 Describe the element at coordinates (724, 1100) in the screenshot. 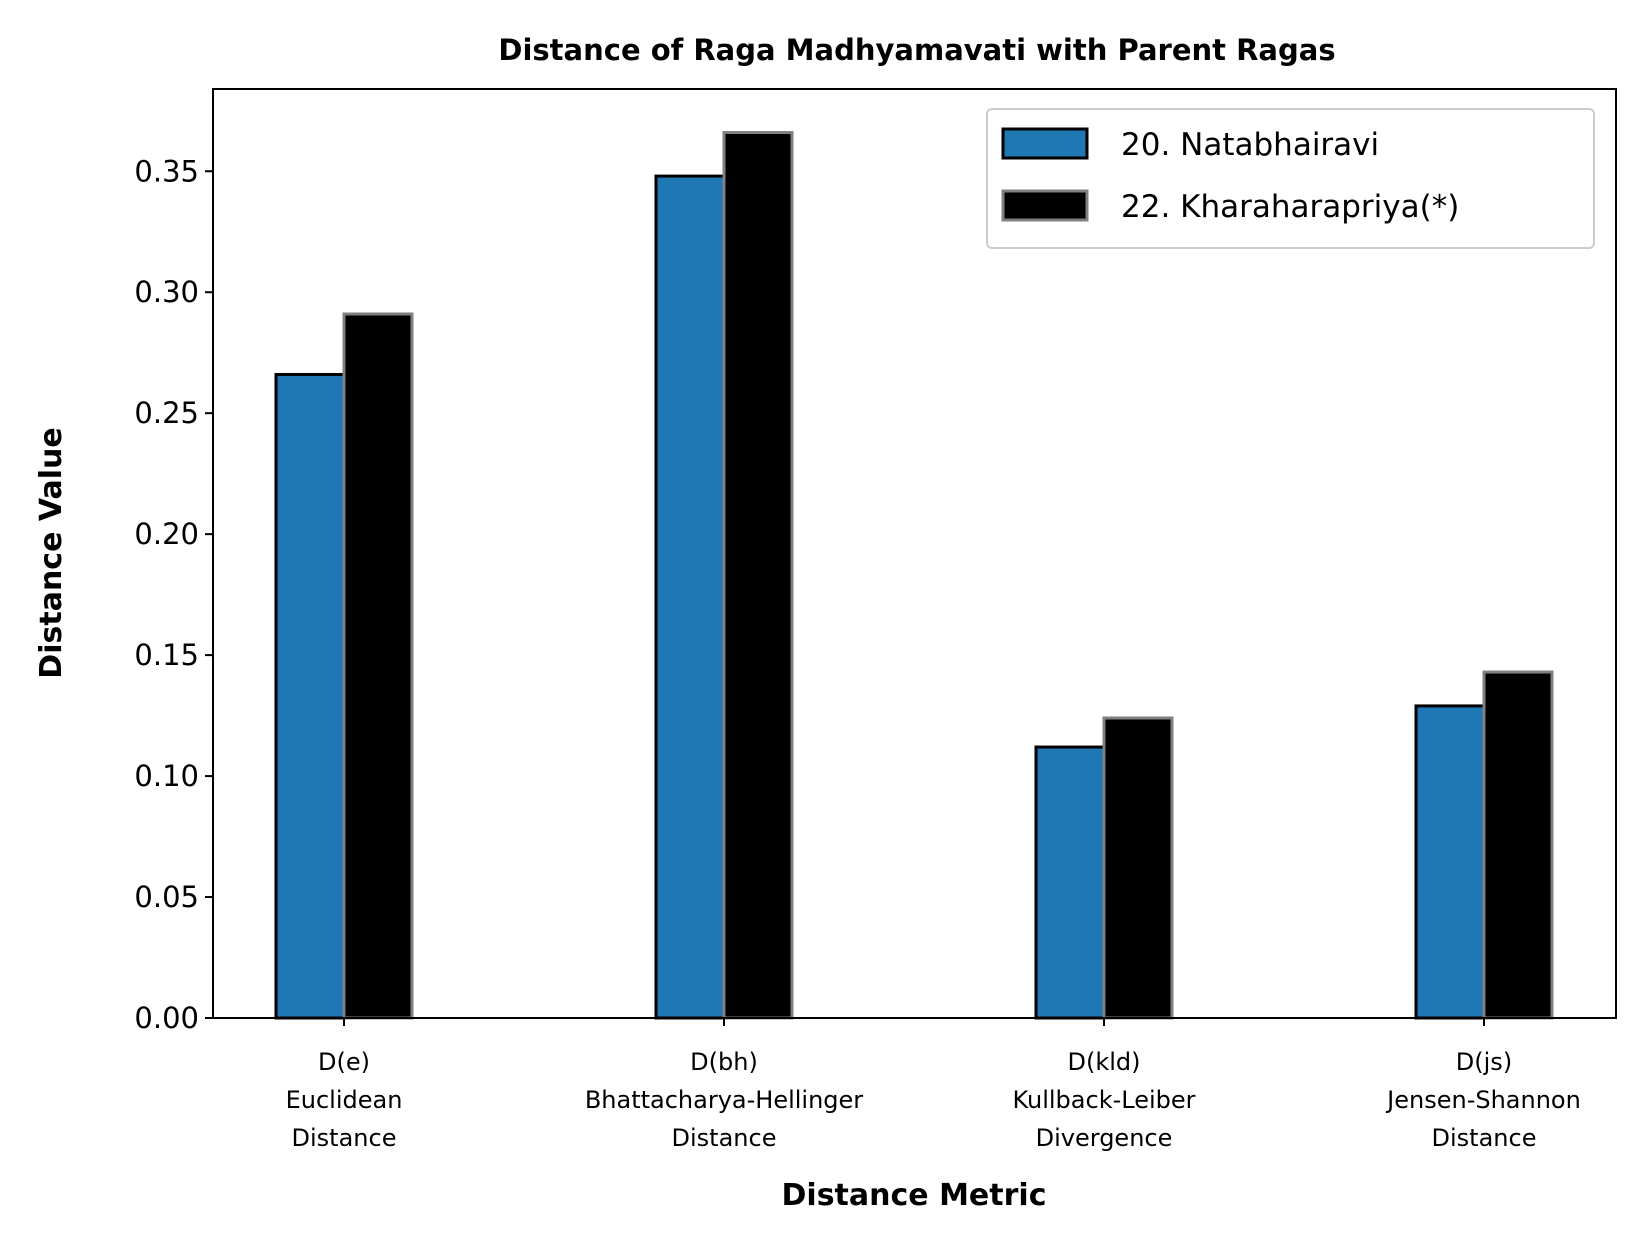

I see `x-tick-label: Bhattacharya-Hellinger` at that location.